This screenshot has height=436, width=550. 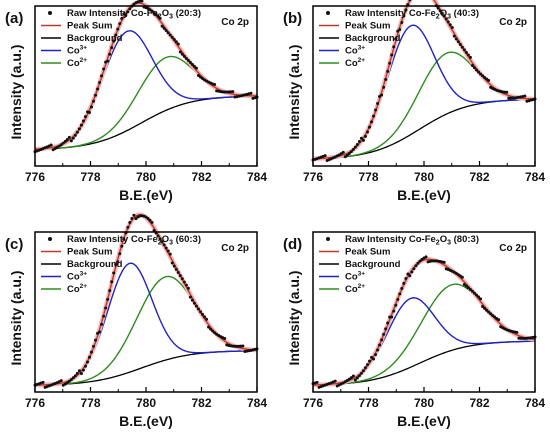 I want to click on legend-co2-label: Co2+, so click(x=355, y=63).